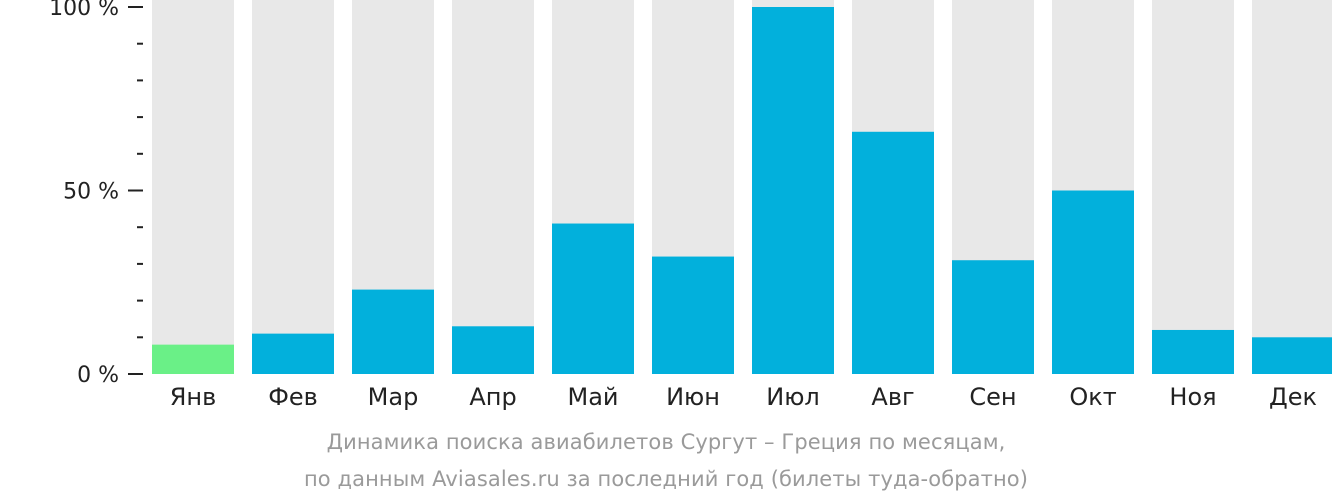  Describe the element at coordinates (592, 397) in the screenshot. I see `x-tick-label: Май` at that location.